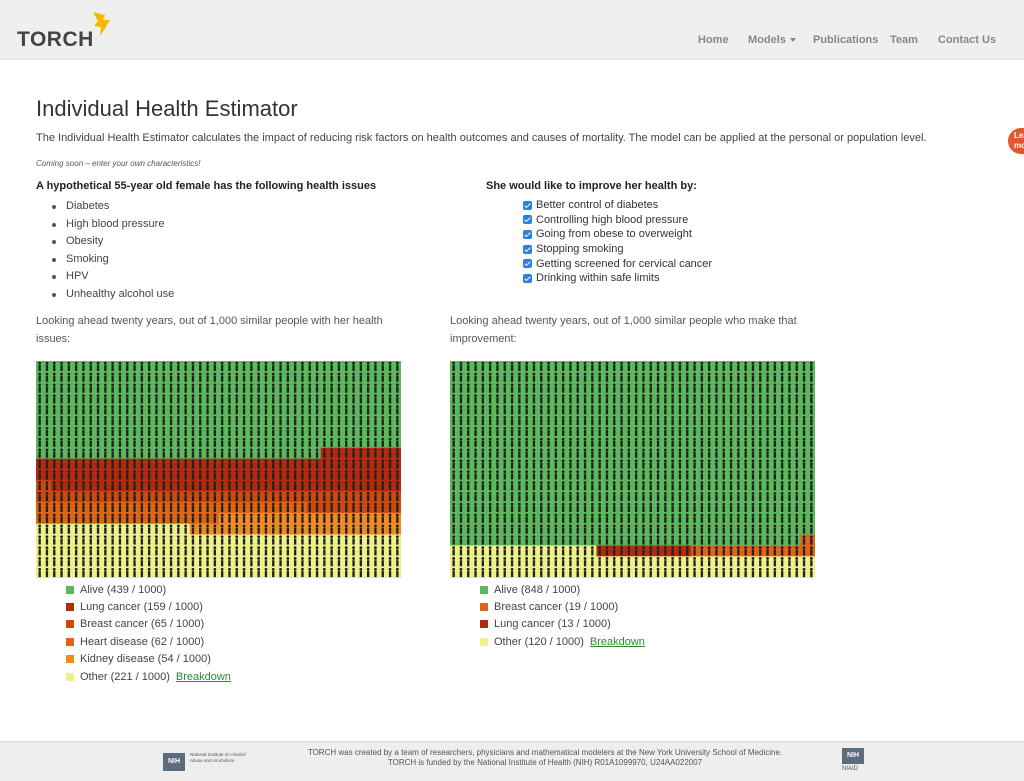 The height and width of the screenshot is (781, 1024). Describe the element at coordinates (617, 220) in the screenshot. I see `improvement-option: Controlling high blood pressure` at that location.